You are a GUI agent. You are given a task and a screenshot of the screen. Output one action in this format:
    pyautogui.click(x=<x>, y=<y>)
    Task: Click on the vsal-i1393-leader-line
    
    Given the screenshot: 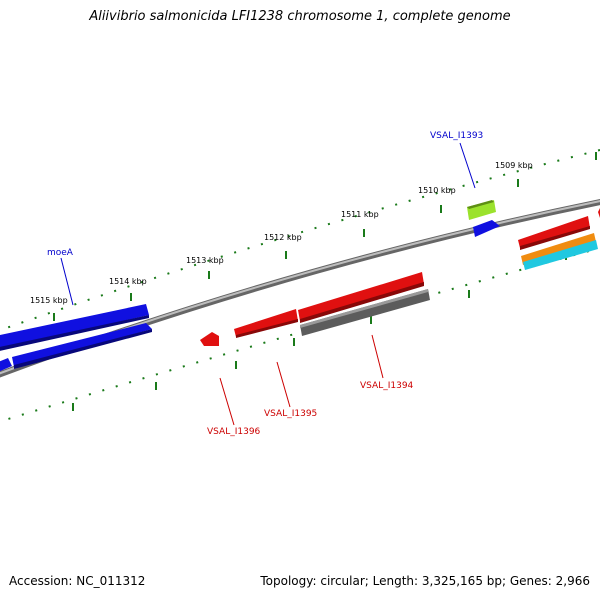 What is the action you would take?
    pyautogui.click(x=467, y=165)
    